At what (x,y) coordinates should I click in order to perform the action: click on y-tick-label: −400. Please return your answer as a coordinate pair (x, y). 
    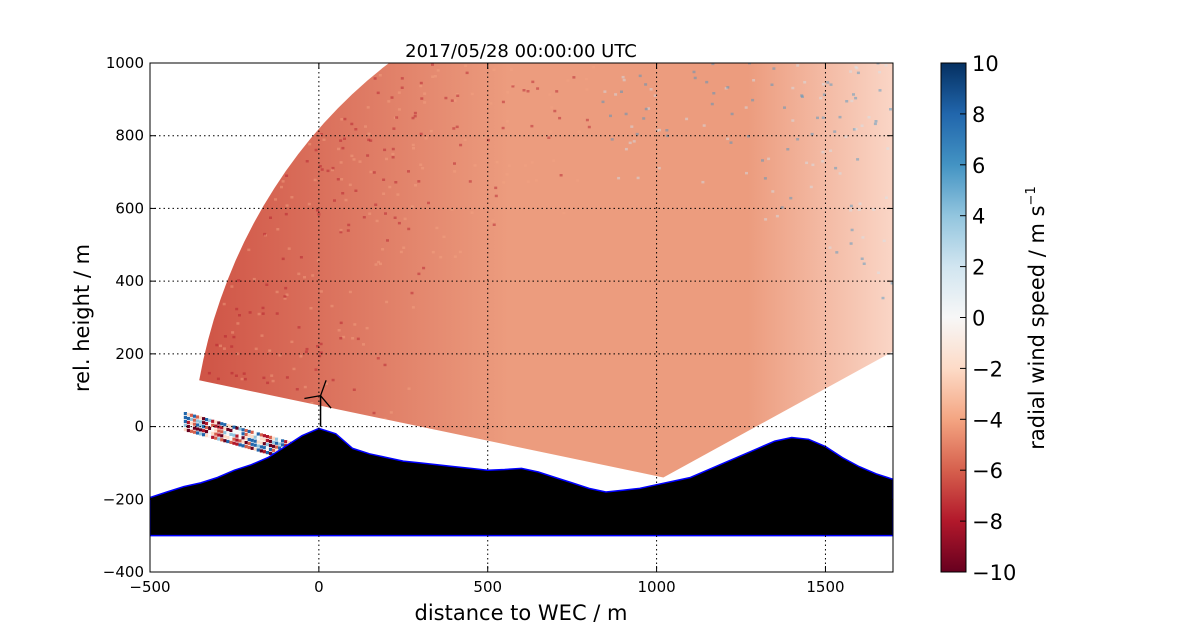
    Looking at the image, I should click on (123, 572).